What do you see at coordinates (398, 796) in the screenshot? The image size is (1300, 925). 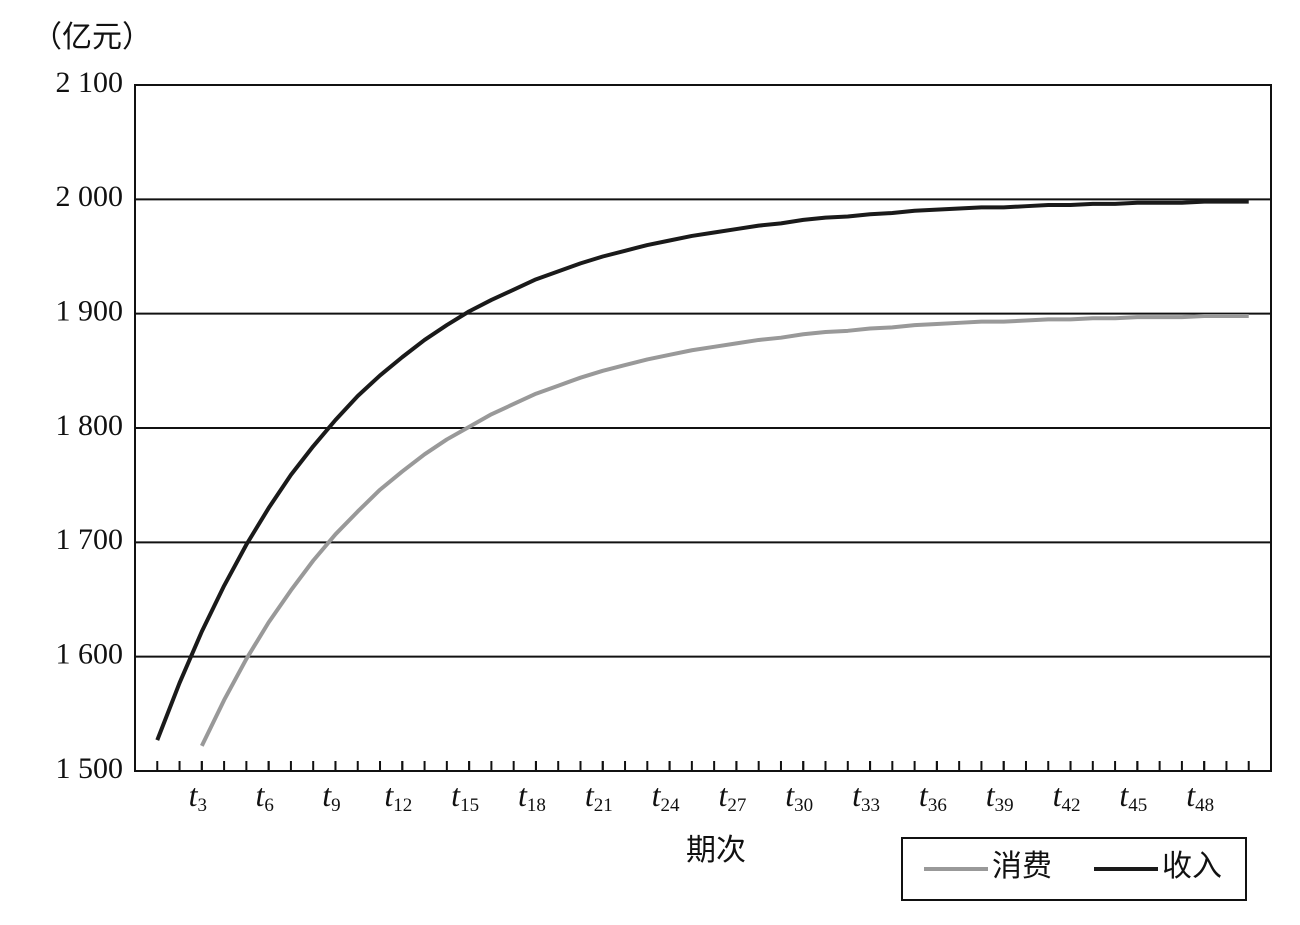 I see `x-tick-label: t12` at bounding box center [398, 796].